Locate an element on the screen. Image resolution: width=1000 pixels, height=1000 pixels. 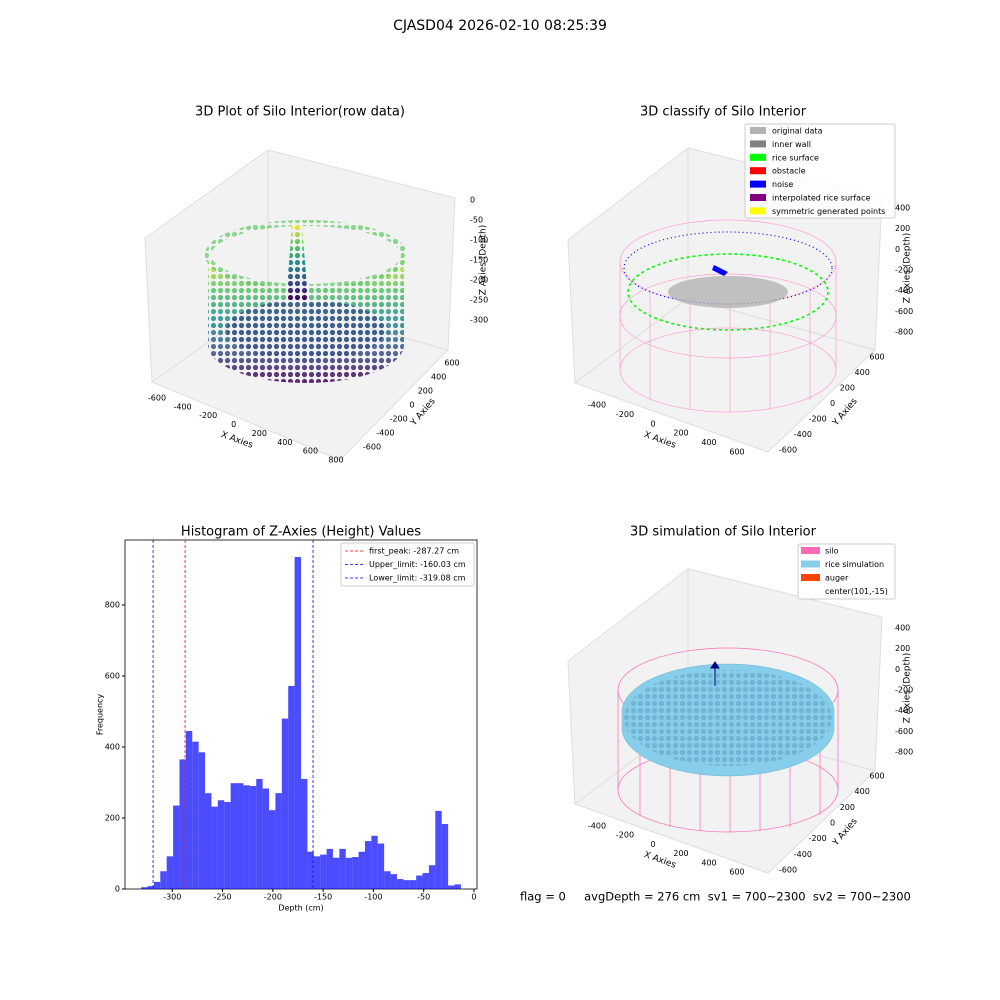
chart-title: 3D Plot of Silo Interior(row data) is located at coordinates (300, 112).